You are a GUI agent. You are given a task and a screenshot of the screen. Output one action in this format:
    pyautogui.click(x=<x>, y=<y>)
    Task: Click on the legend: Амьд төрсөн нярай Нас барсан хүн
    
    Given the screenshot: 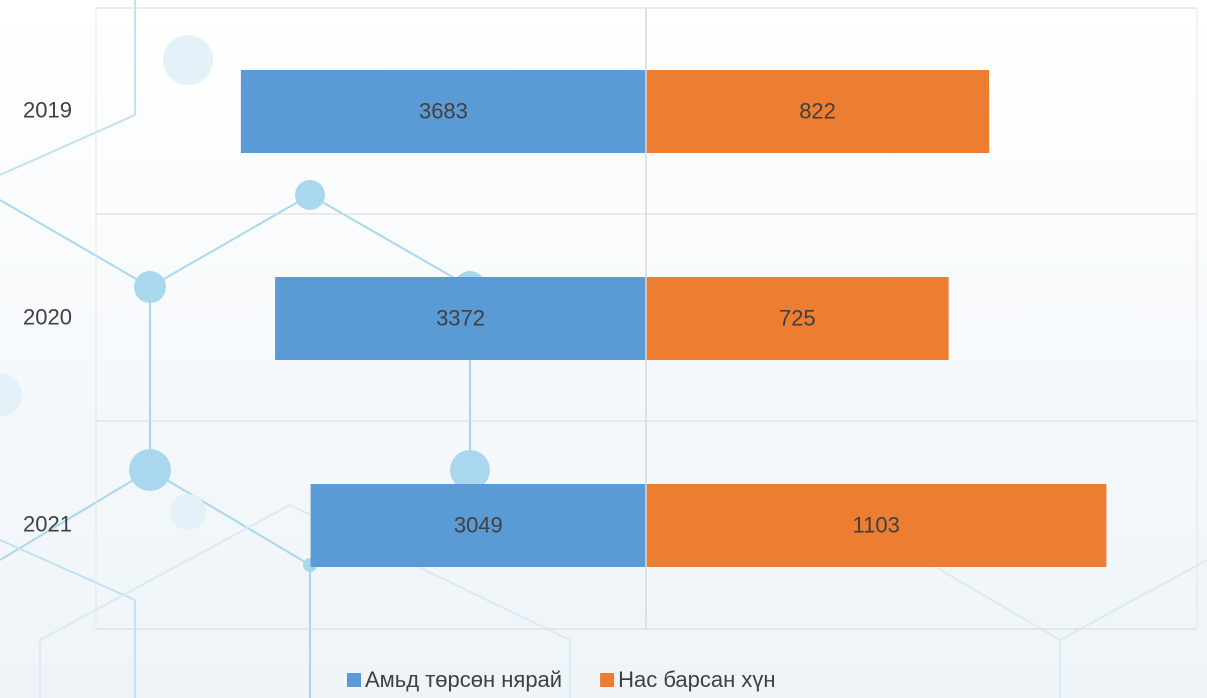 What is the action you would take?
    pyautogui.click(x=561, y=679)
    